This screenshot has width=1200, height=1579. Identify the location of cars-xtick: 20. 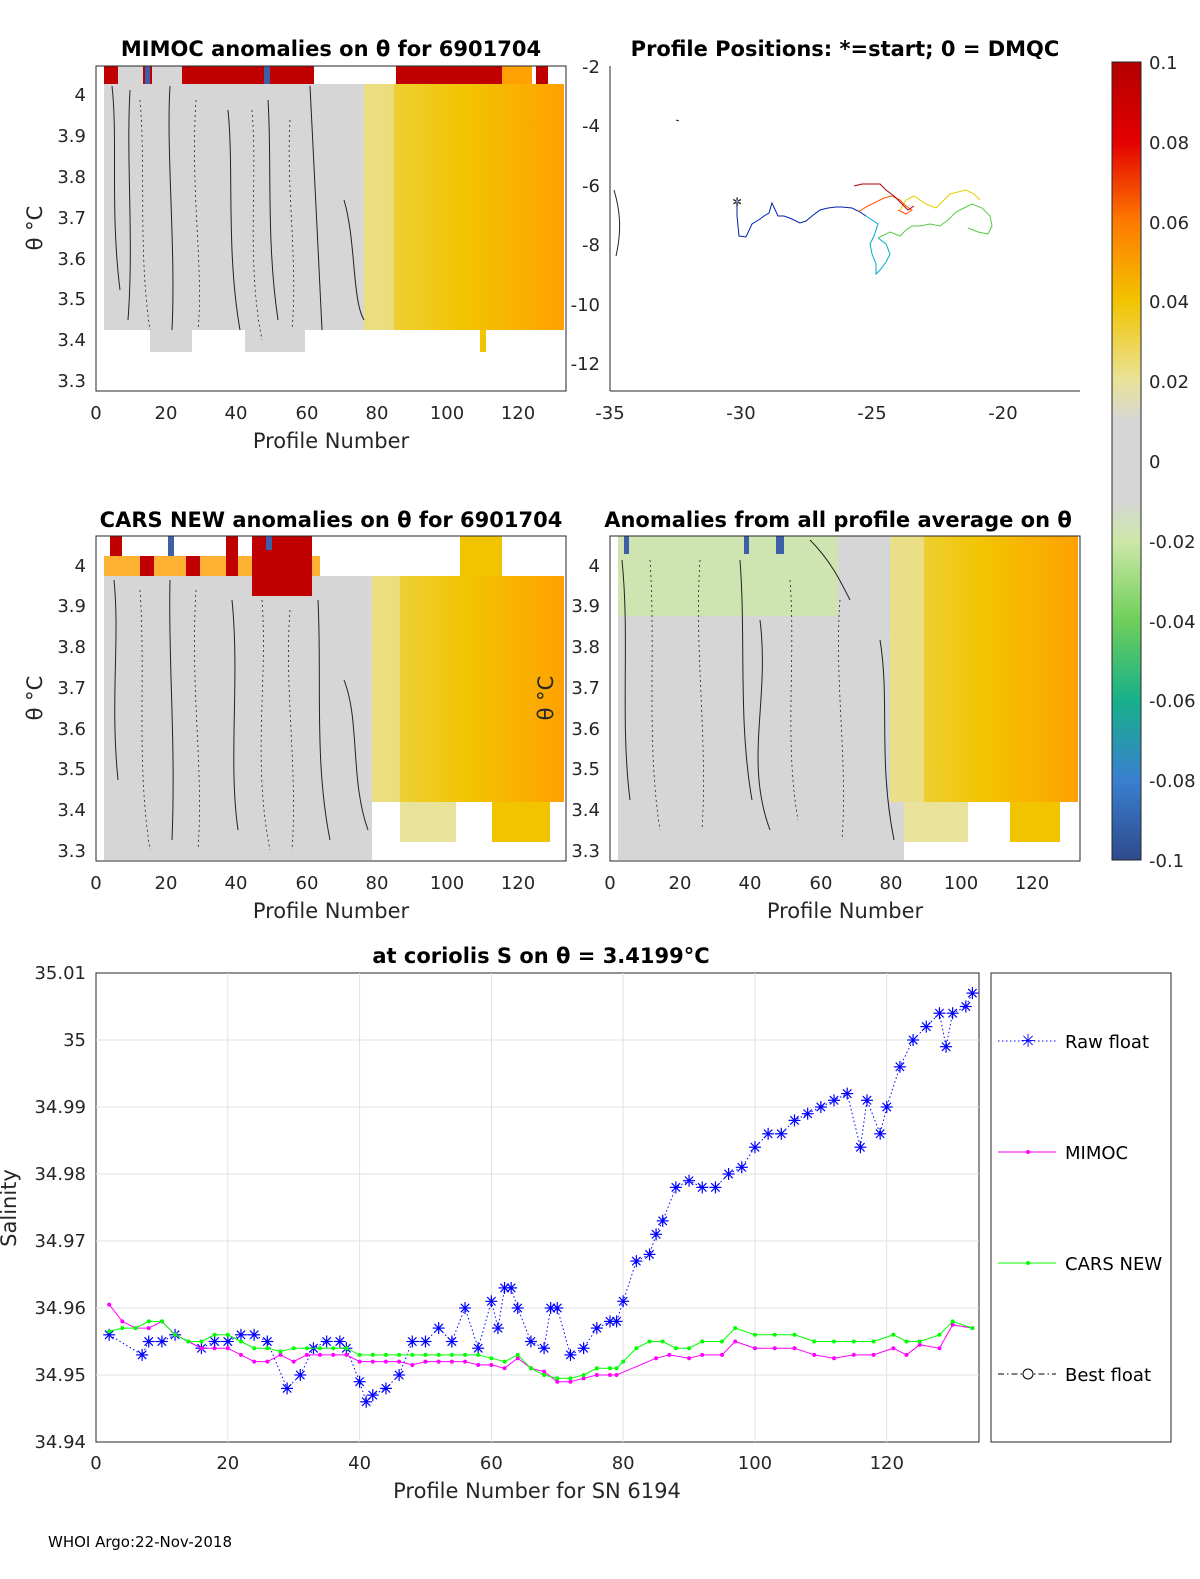
(166, 883).